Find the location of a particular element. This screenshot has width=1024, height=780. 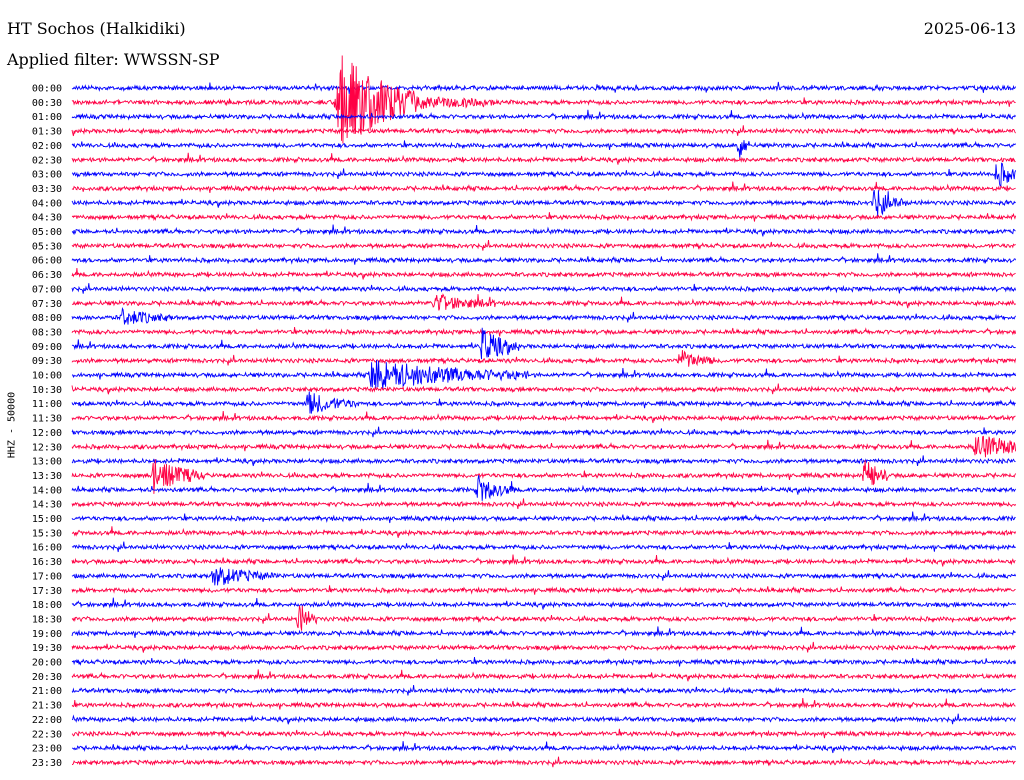

time-tick-label: 02:30 is located at coordinates (47, 160).